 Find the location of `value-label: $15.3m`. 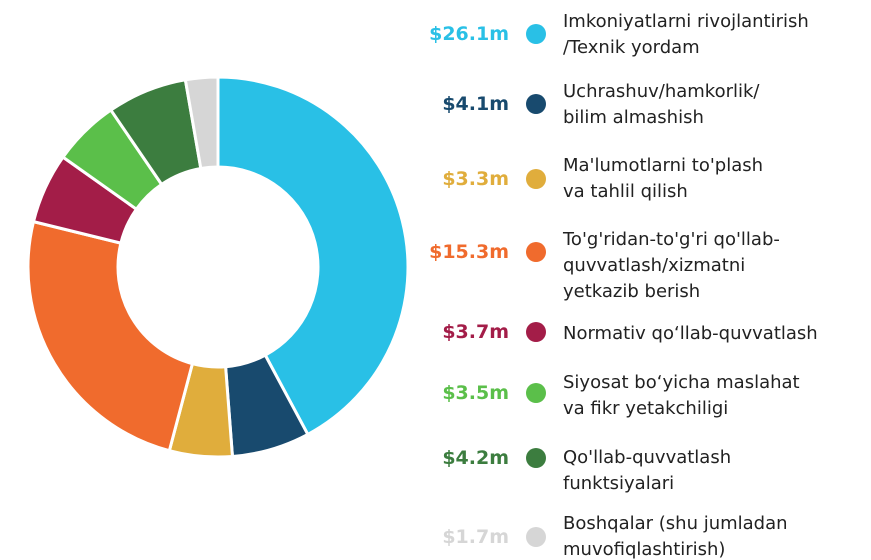

value-label: $15.3m is located at coordinates (469, 252).